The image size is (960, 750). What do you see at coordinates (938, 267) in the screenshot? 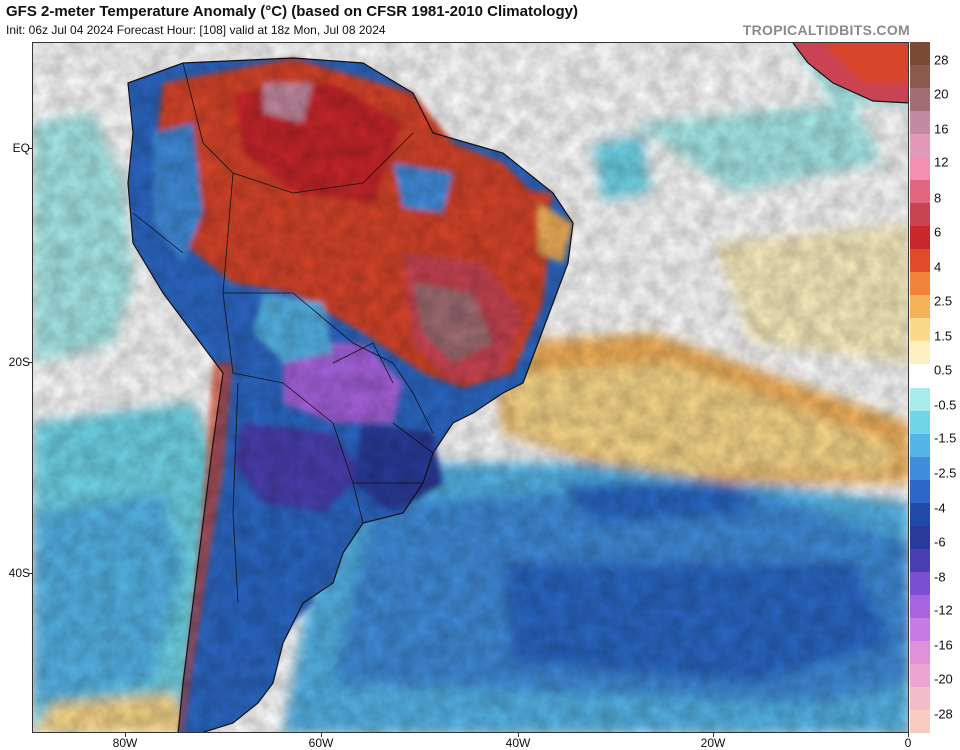
I see `colorbar-label: 4` at bounding box center [938, 267].